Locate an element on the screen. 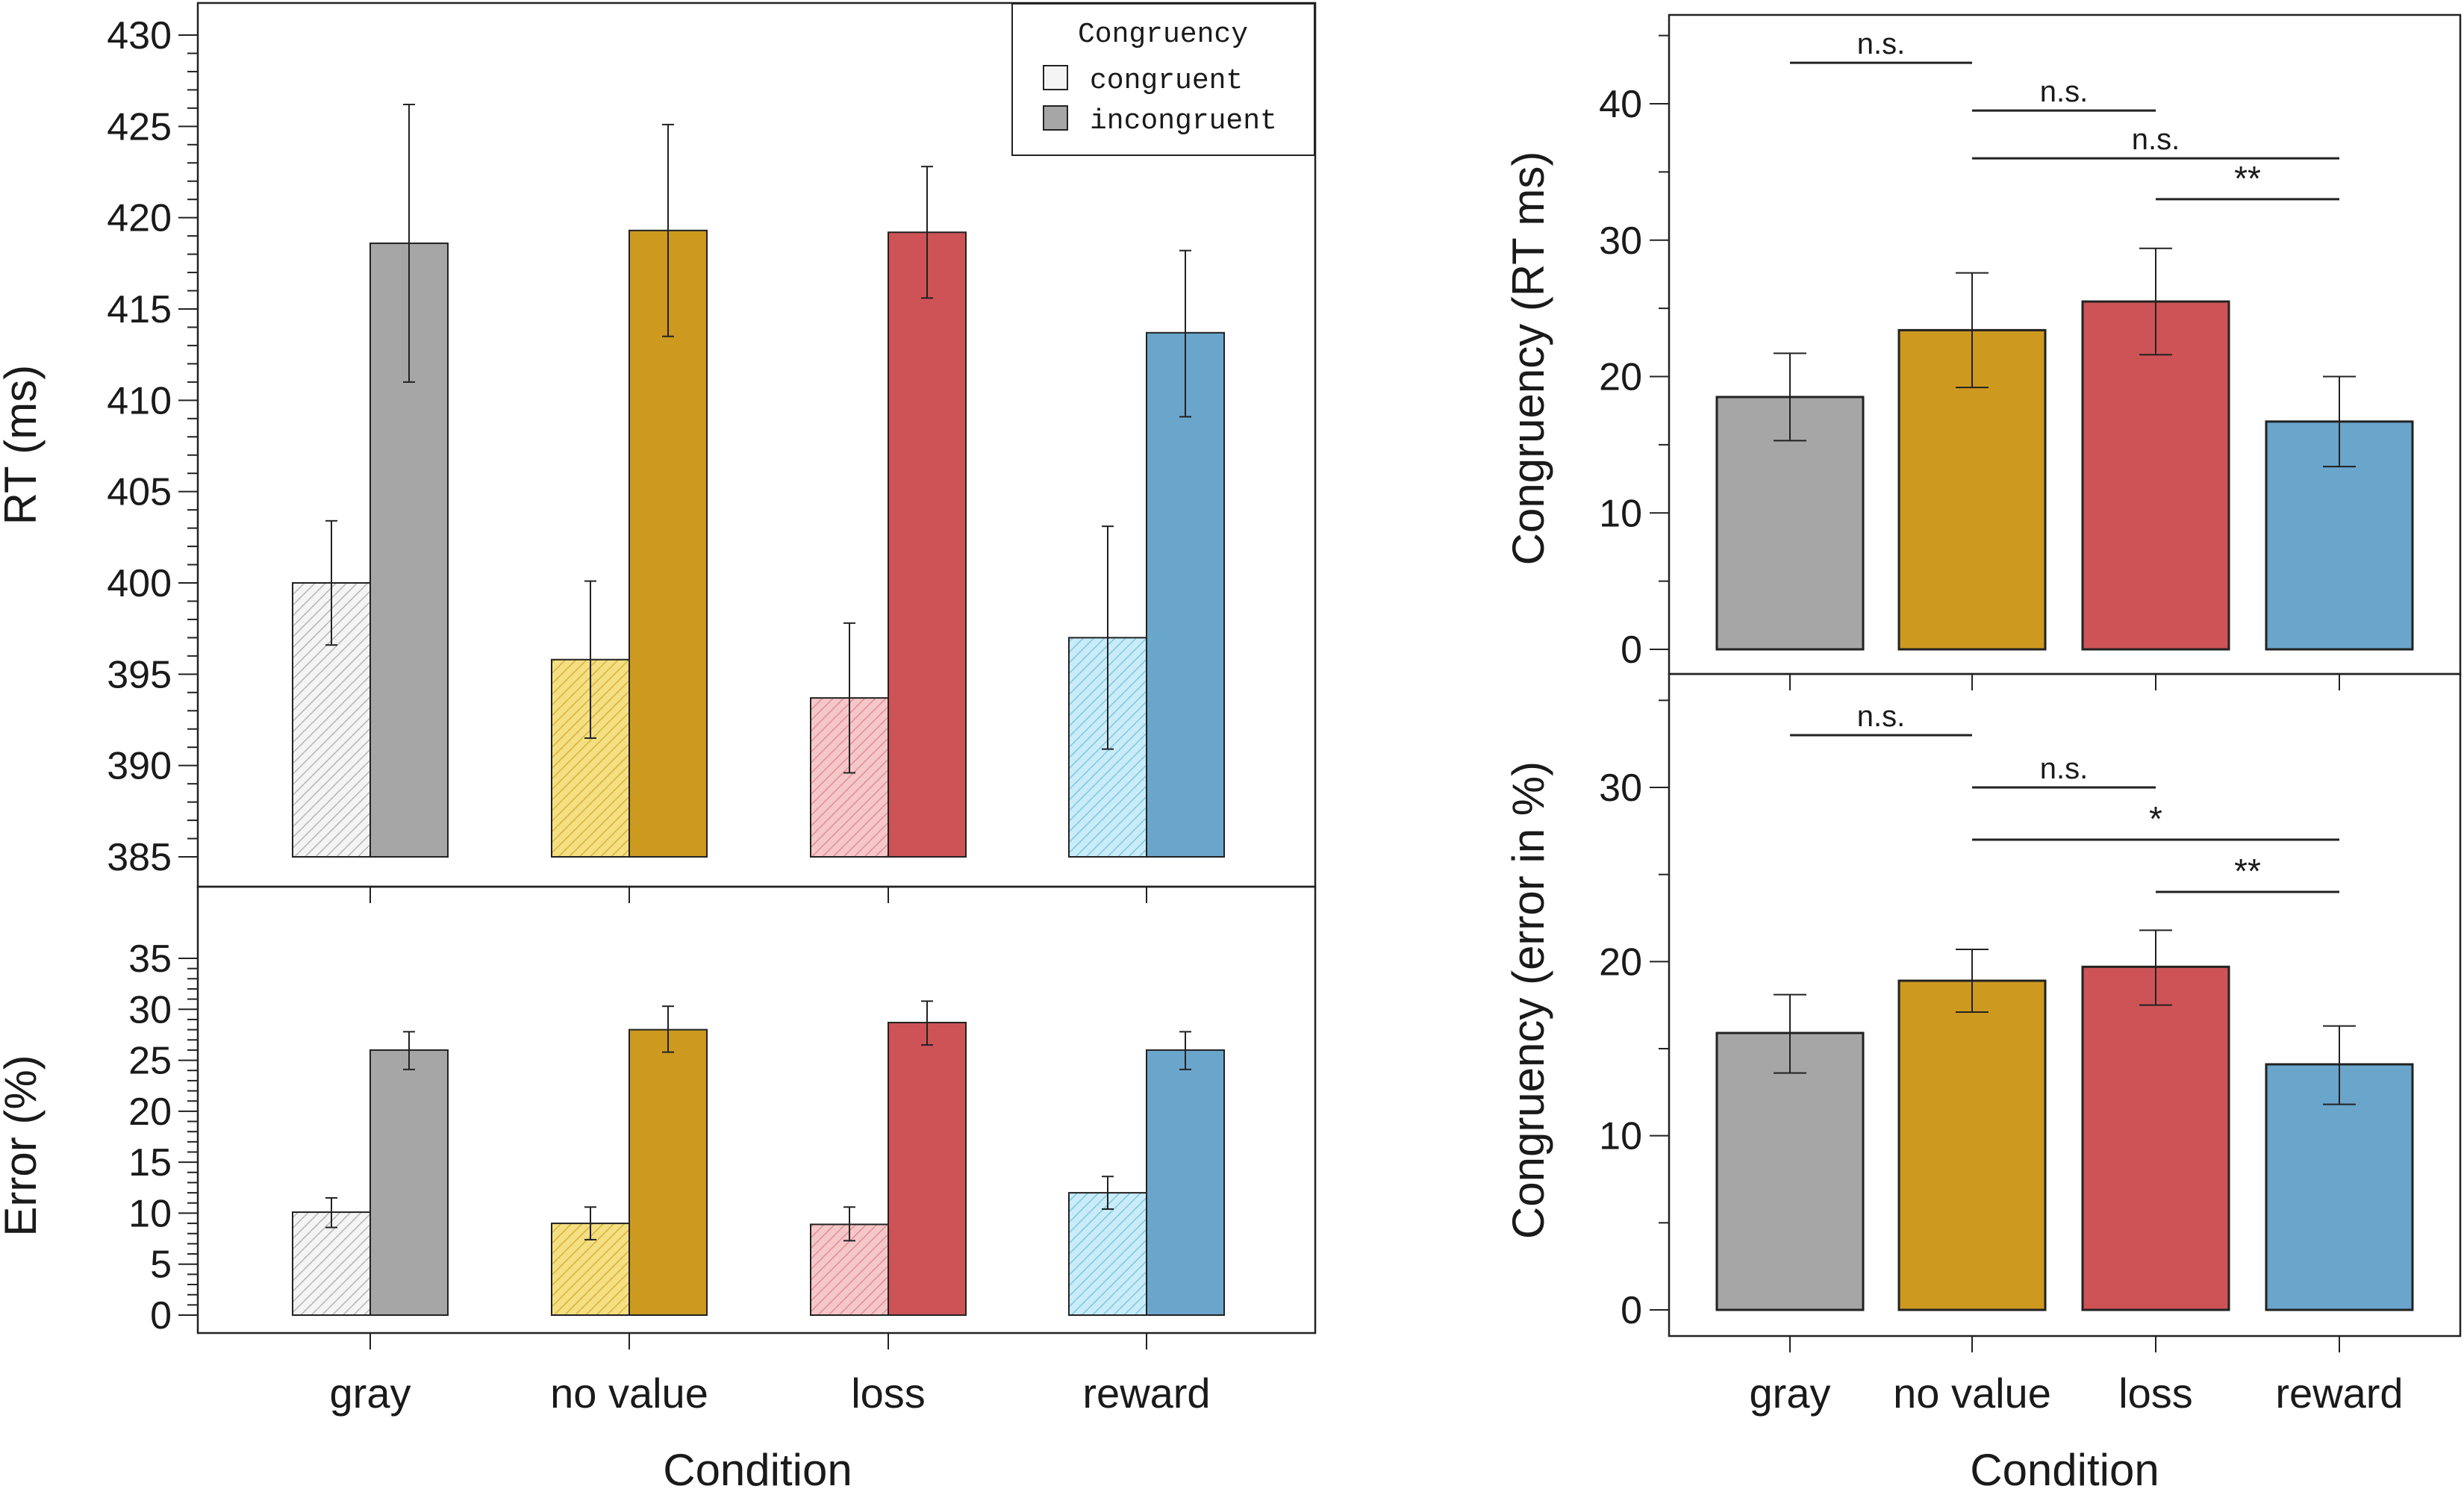  error-plot-frame is located at coordinates (756, 1110).